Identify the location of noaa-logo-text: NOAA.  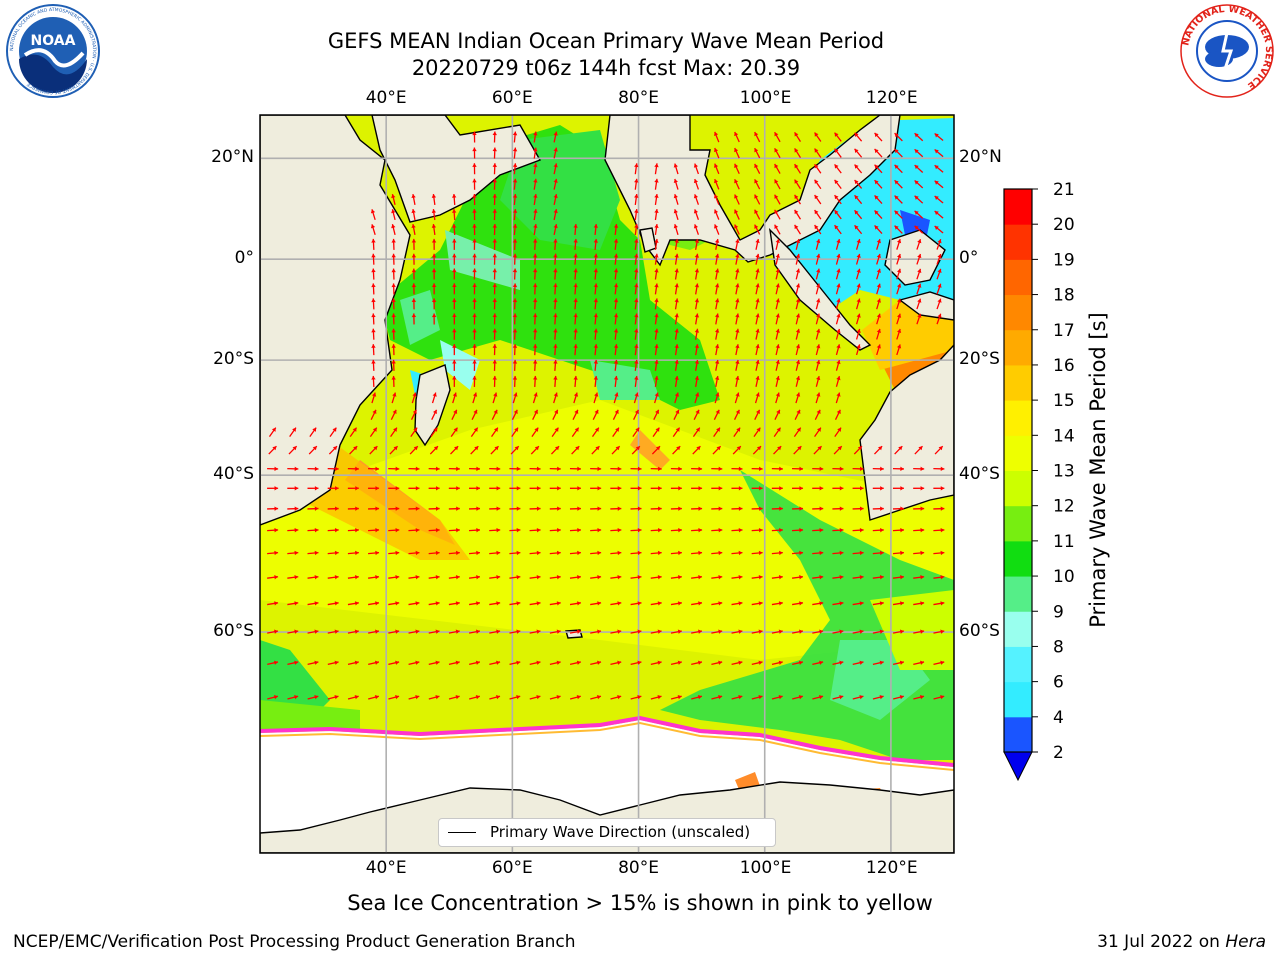
(53, 41).